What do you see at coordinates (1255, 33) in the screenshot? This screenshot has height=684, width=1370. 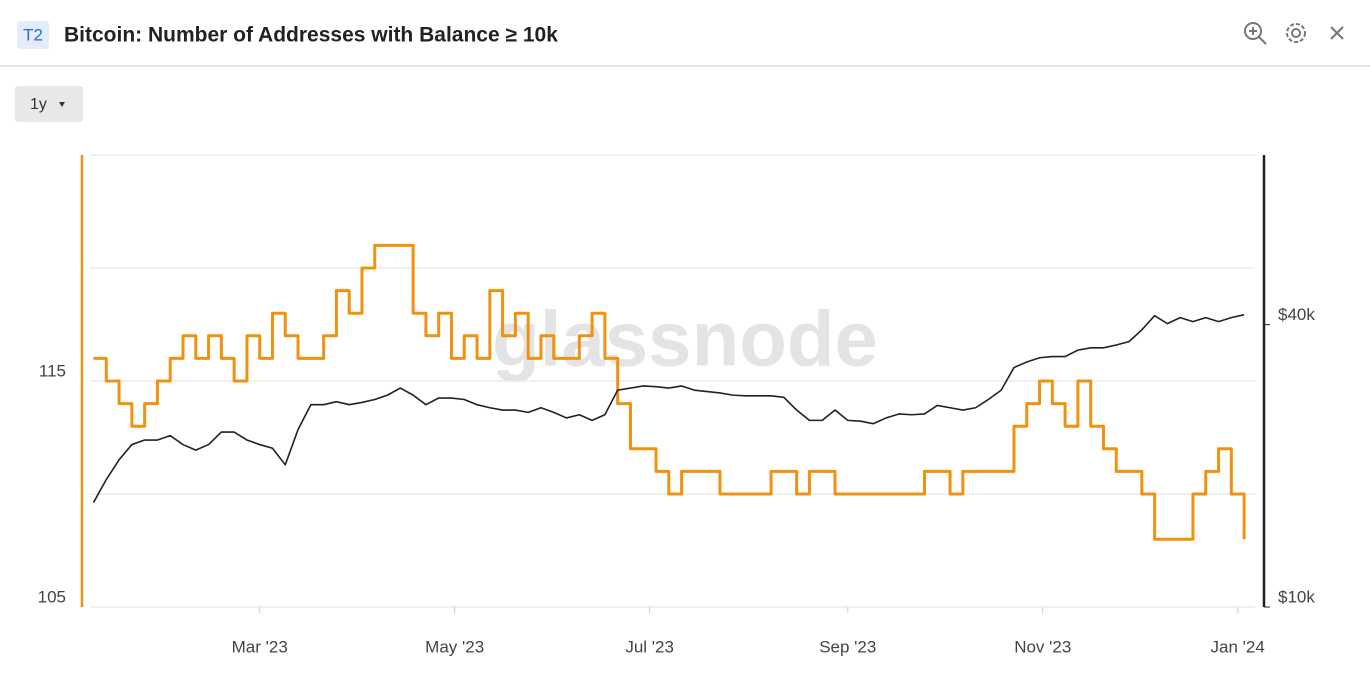 I see `zoom-icon` at bounding box center [1255, 33].